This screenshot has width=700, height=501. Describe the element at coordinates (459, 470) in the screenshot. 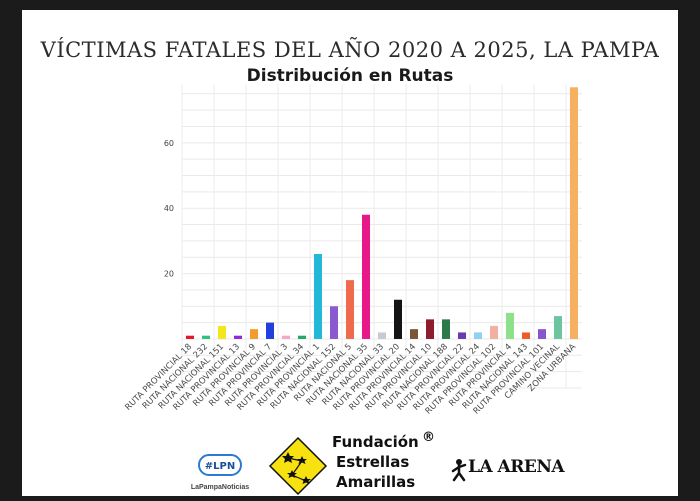

I see `la-arena-figure-icon` at that location.